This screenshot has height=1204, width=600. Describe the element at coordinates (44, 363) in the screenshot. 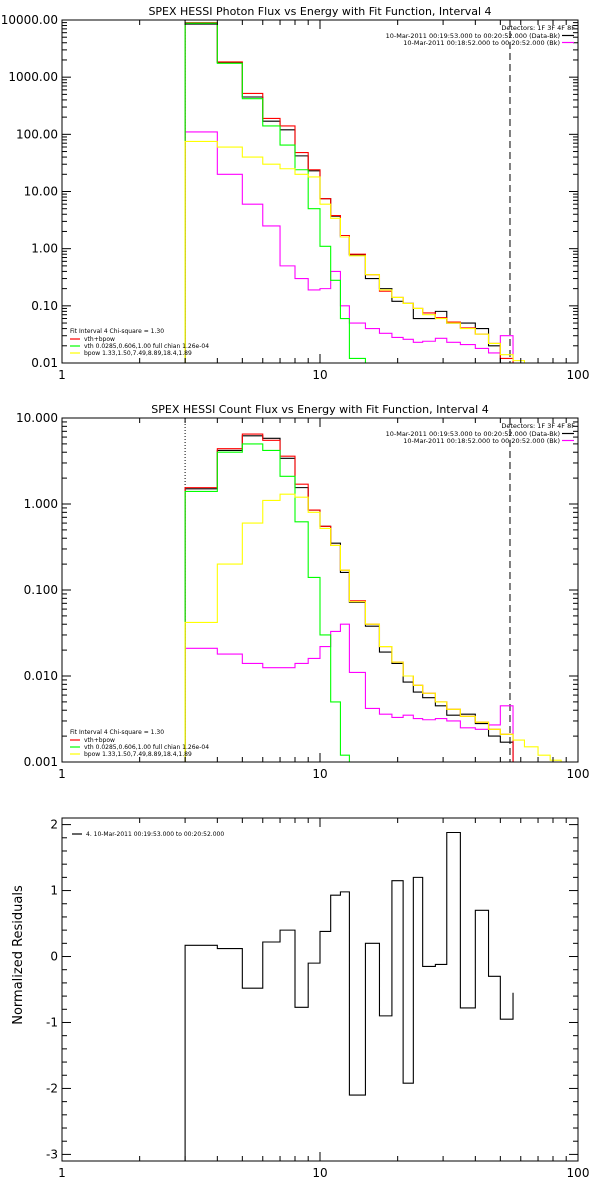

I see `photon-flux-y-tick-label: 0.01` at that location.